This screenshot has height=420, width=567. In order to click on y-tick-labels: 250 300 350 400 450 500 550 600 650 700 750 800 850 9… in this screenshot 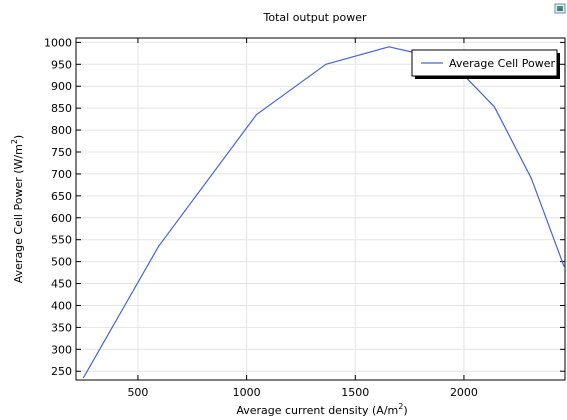, I will do `click(58, 207)`.